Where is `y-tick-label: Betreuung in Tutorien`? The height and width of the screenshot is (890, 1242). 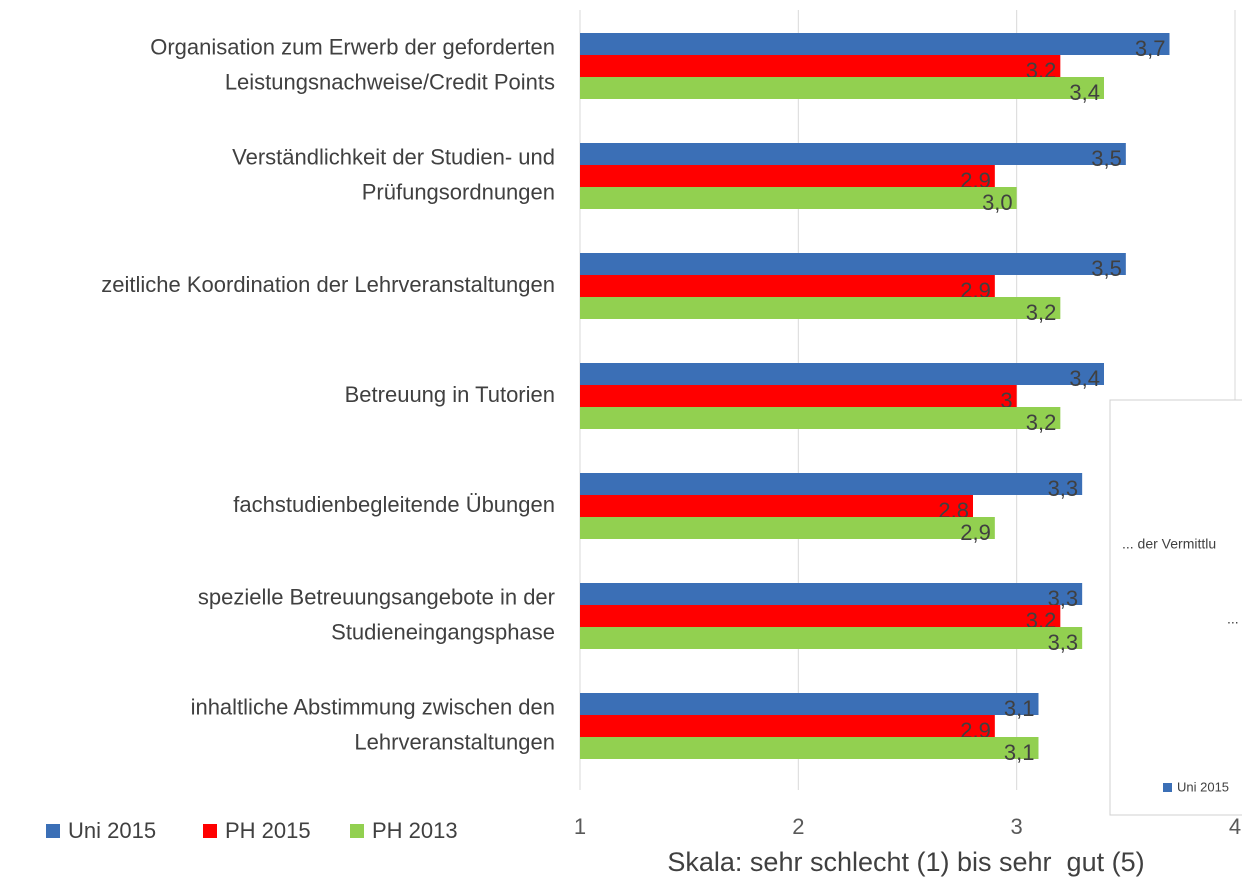
y-tick-label: Betreuung in Tutorien is located at coordinates (450, 394).